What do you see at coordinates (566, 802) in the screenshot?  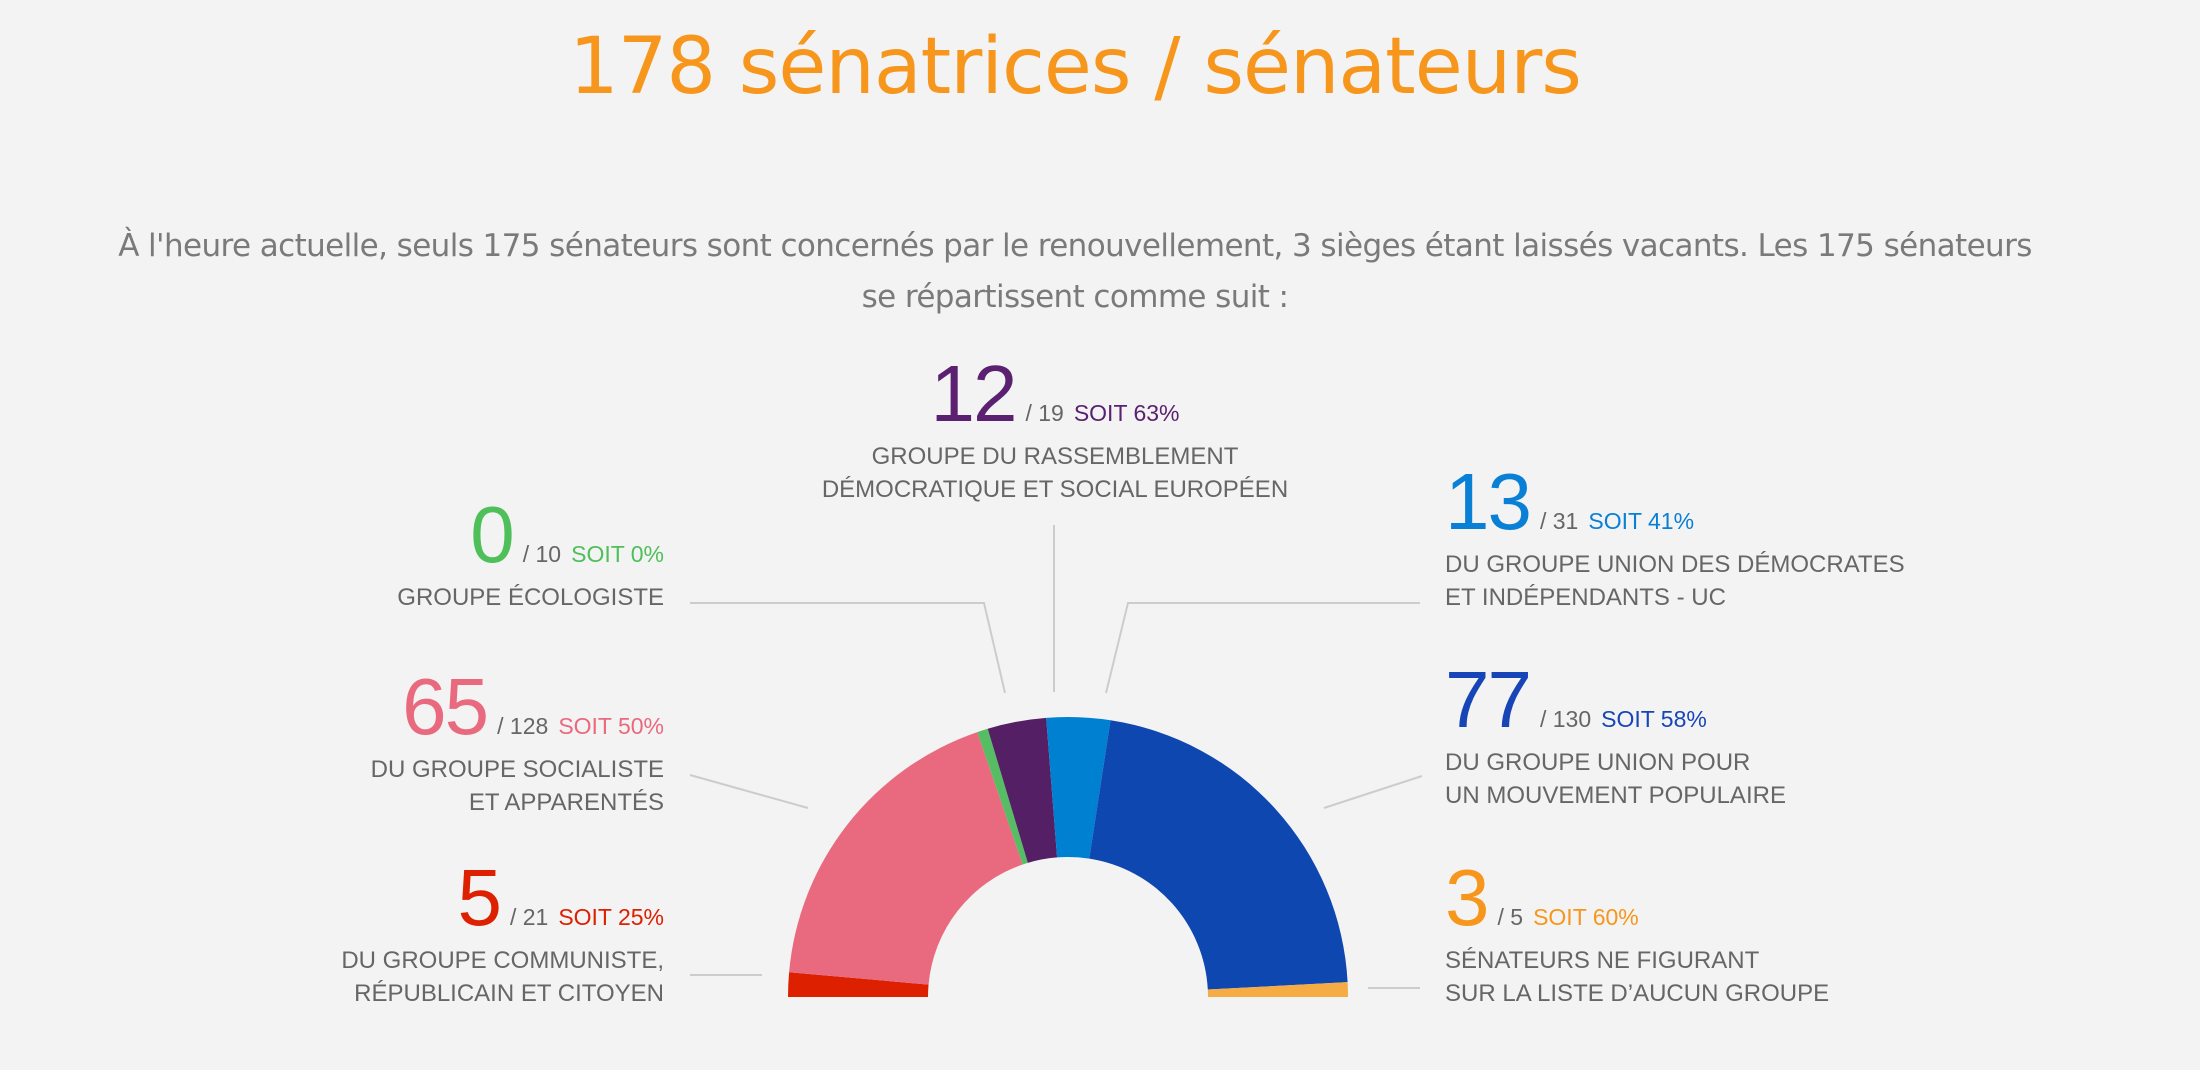 I see `group-name-line: ET APPARENTÉS` at bounding box center [566, 802].